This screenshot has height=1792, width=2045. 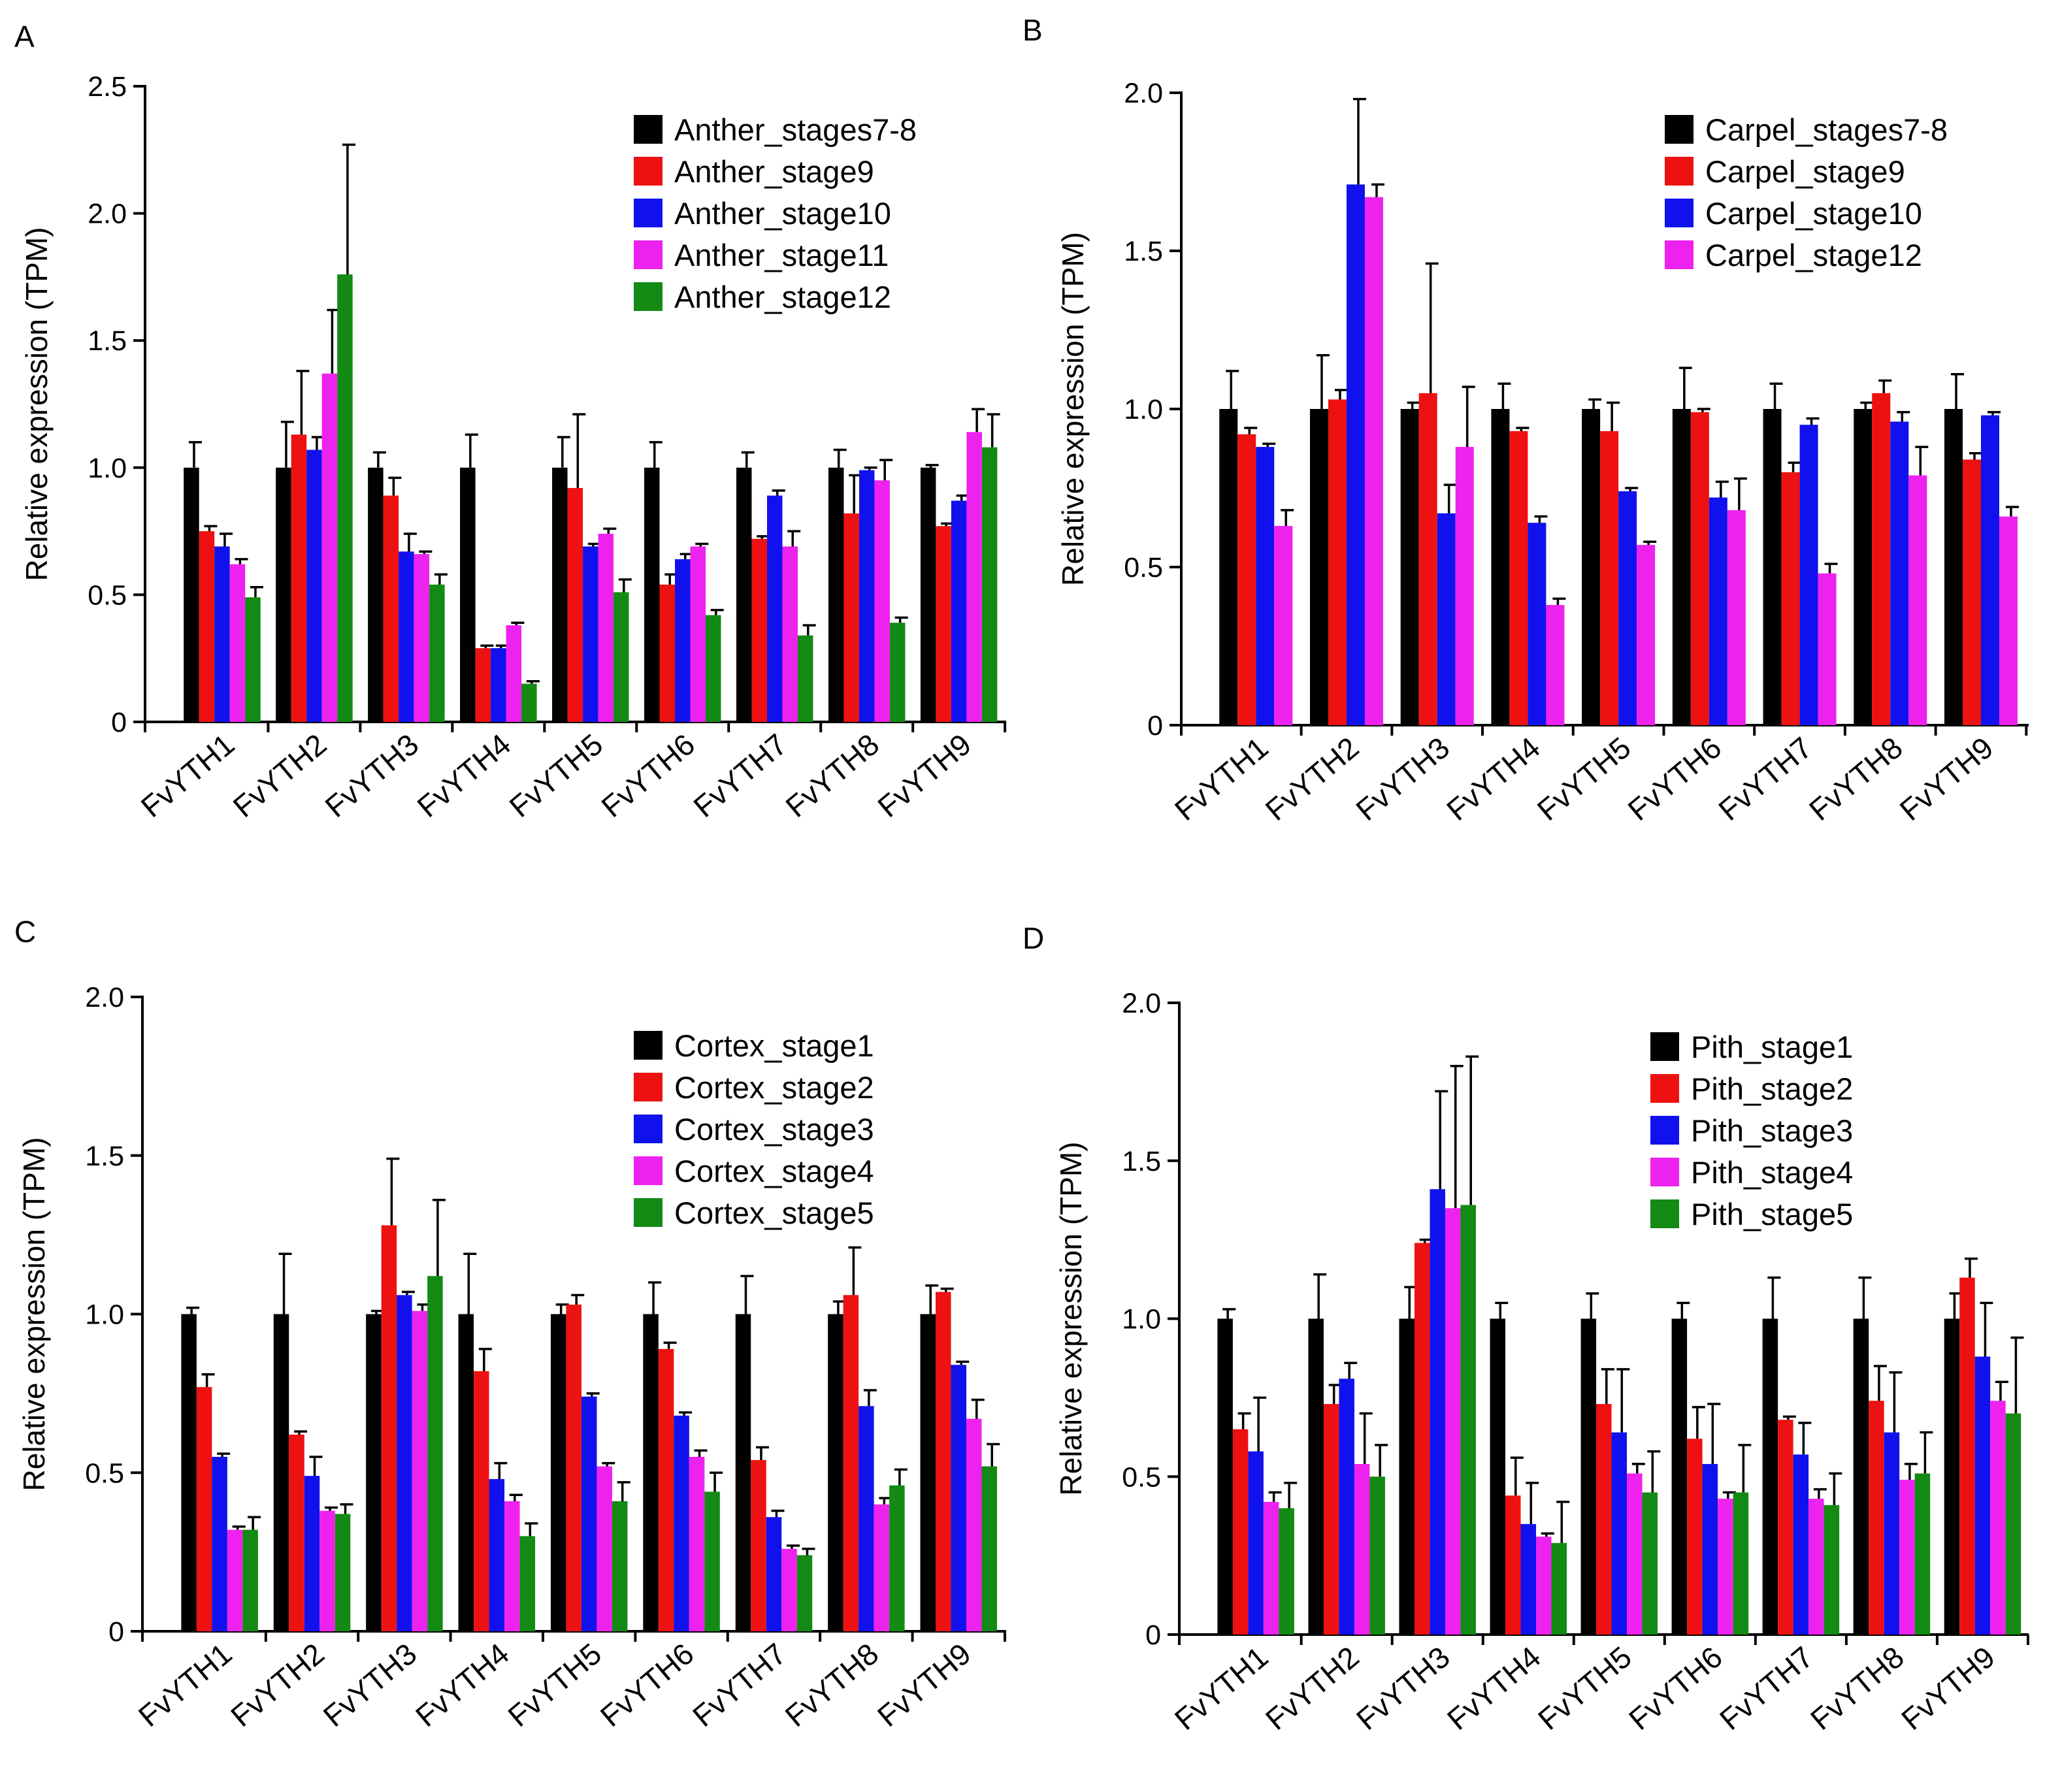 What do you see at coordinates (1143, 409) in the screenshot?
I see `y-tick-label: 1.0` at bounding box center [1143, 409].